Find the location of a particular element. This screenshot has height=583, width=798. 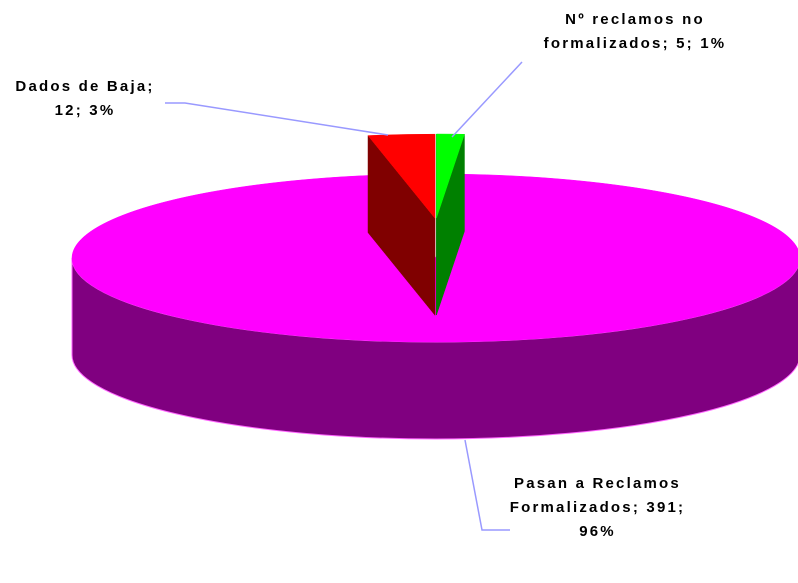

data-label: Nº reclamos no formalizados; 5; 1% is located at coordinates (635, 31).